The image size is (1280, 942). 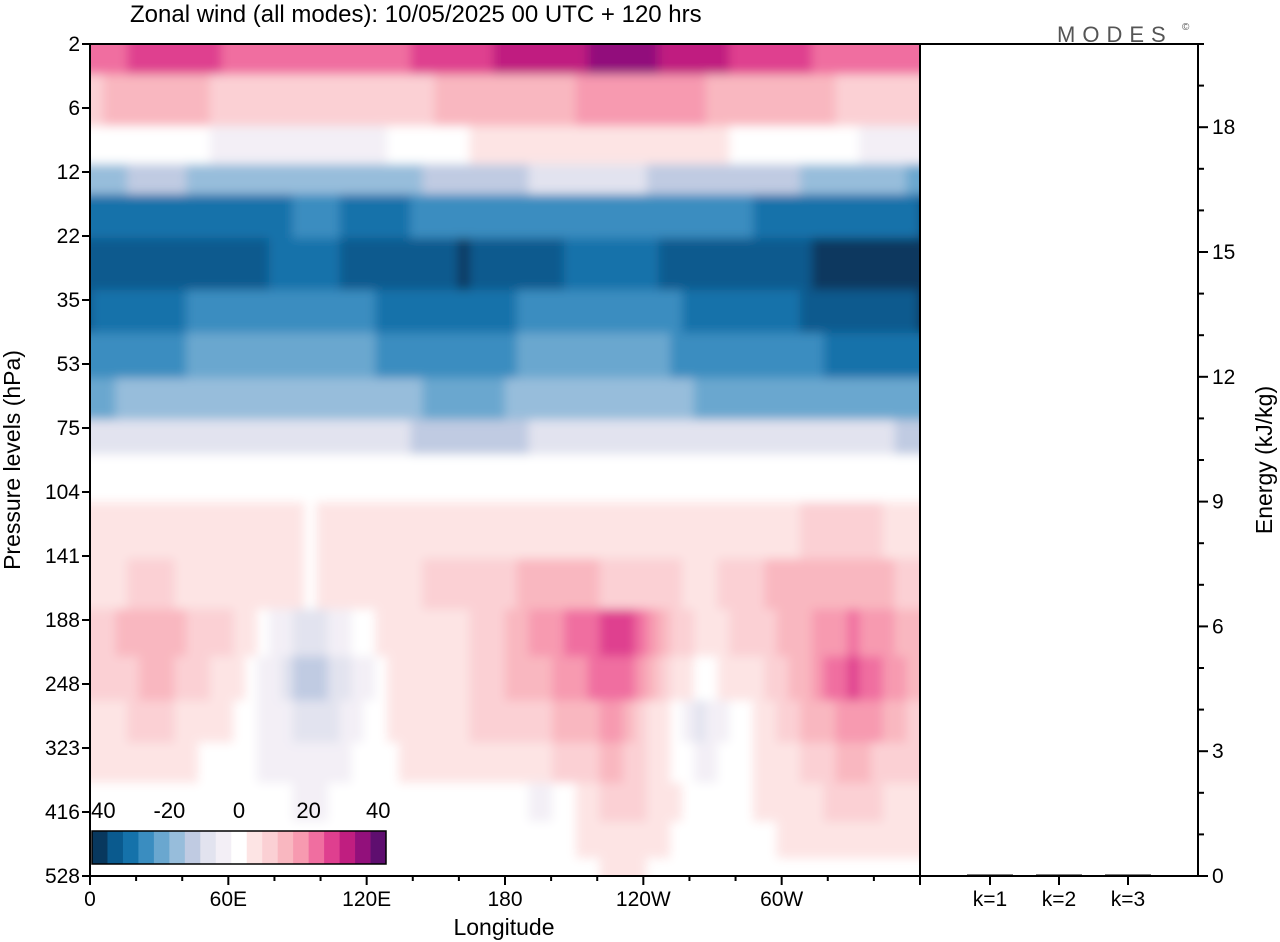 What do you see at coordinates (1218, 626) in the screenshot?
I see `energy-tick-label: 6` at bounding box center [1218, 626].